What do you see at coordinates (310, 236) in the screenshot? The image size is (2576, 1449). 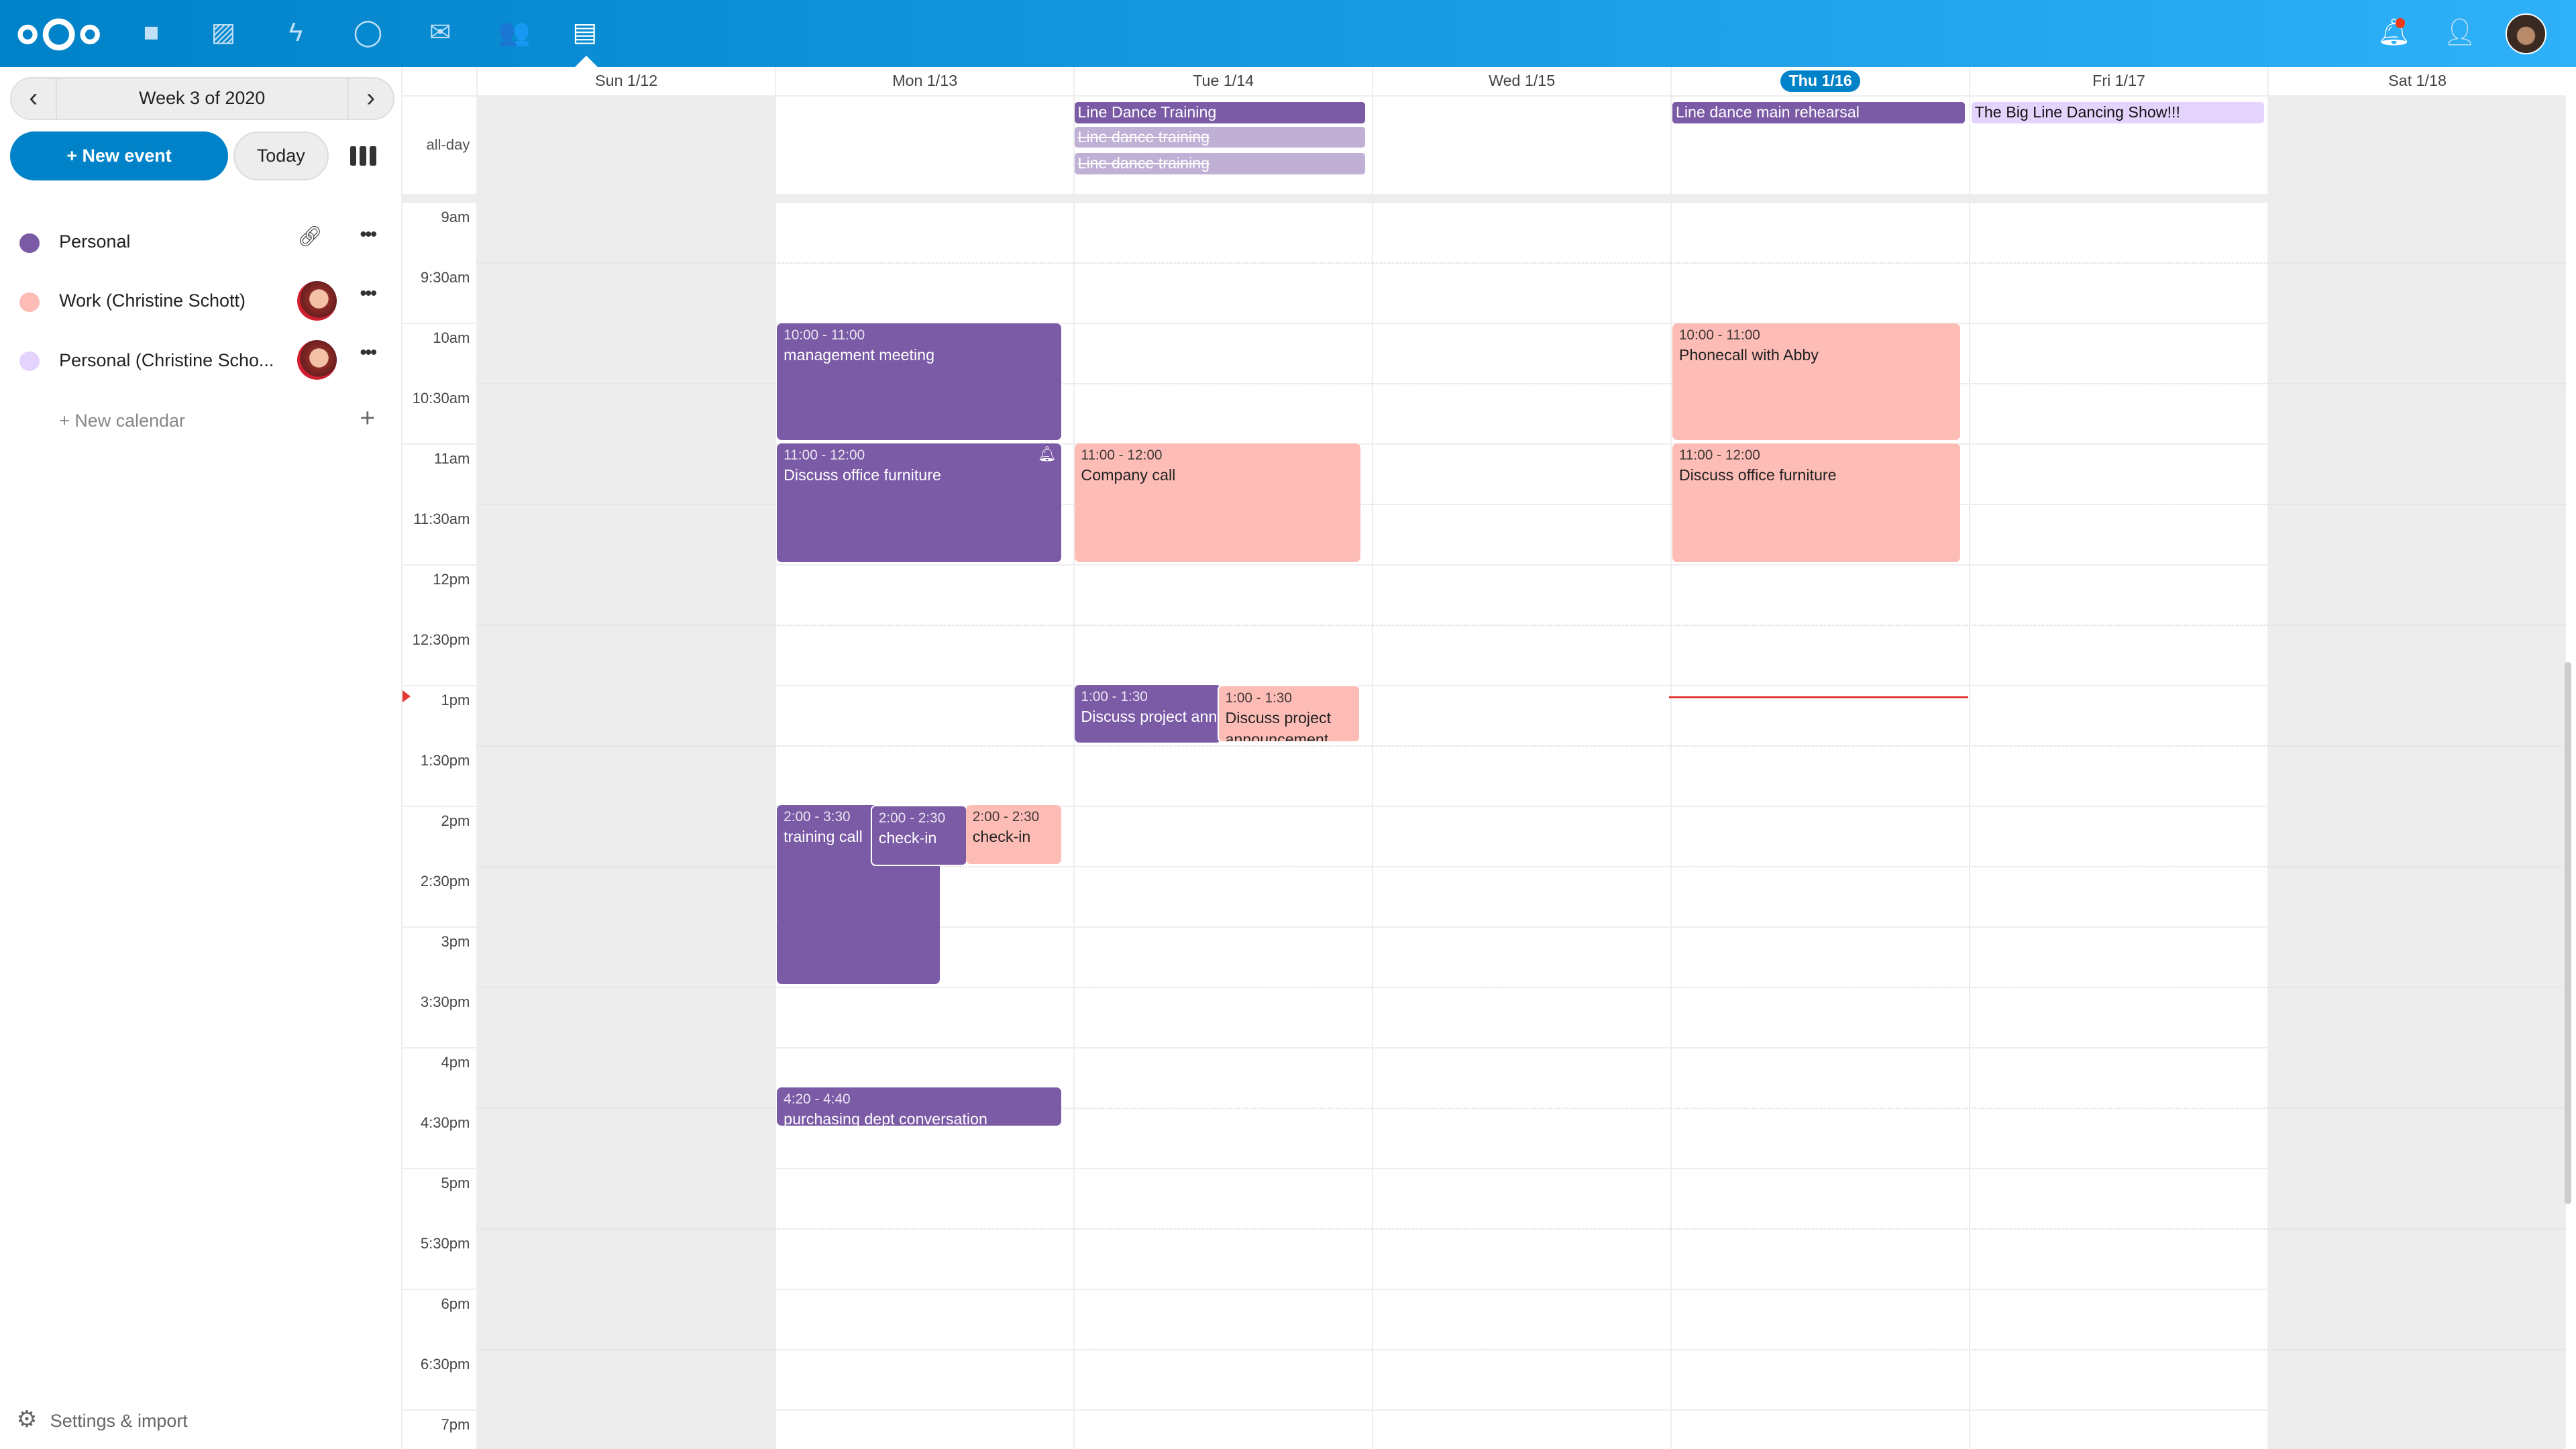 I see `share-link-icon: 🔗︎` at bounding box center [310, 236].